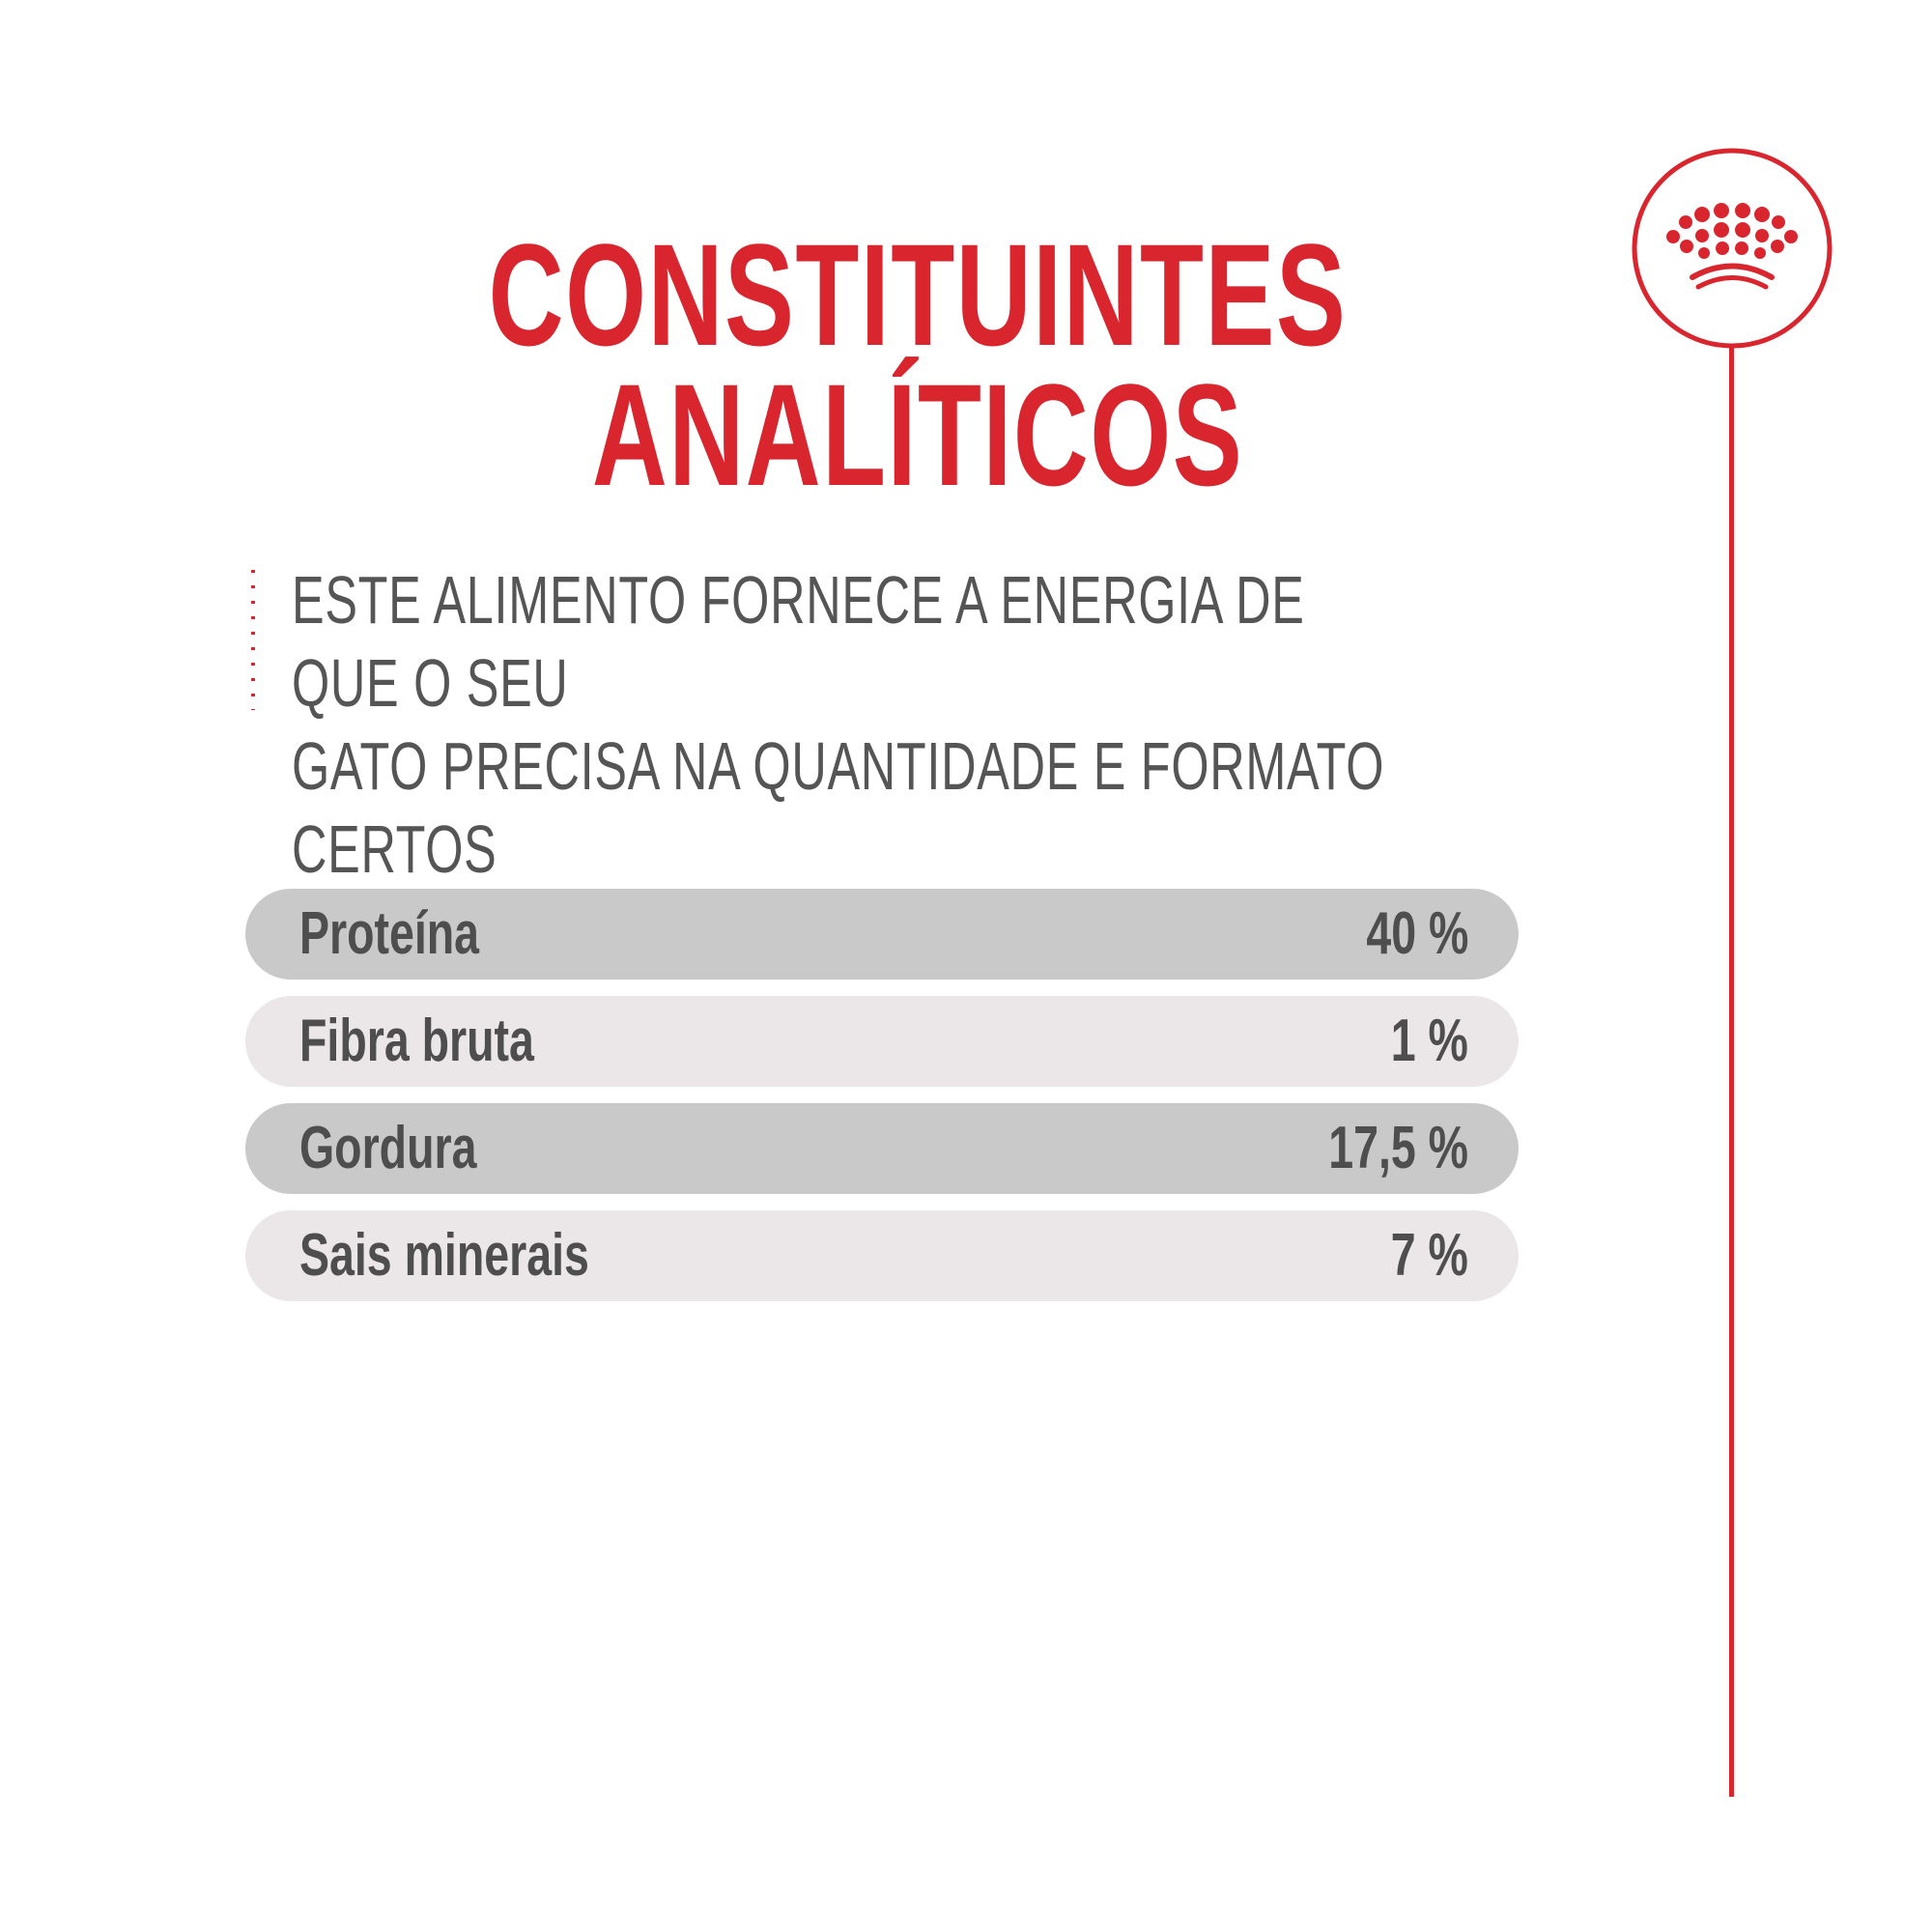 Image resolution: width=1932 pixels, height=1932 pixels. What do you see at coordinates (1731, 1072) in the screenshot?
I see `logo-stem-line` at bounding box center [1731, 1072].